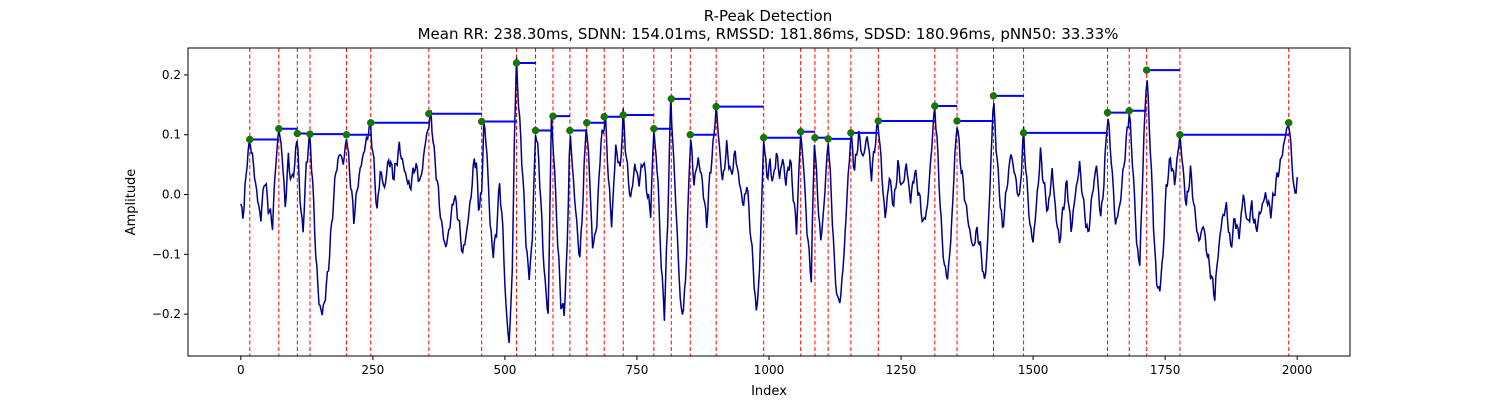  I want to click on x-tick-label: 2000, so click(1297, 370).